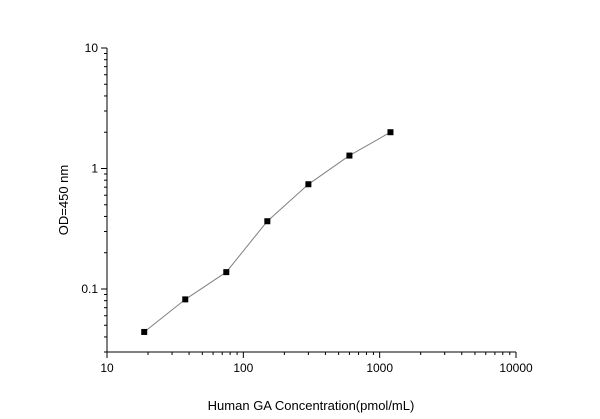 This screenshot has width=600, height=419. Describe the element at coordinates (92, 48) in the screenshot. I see `y-tick-label: 10` at that location.